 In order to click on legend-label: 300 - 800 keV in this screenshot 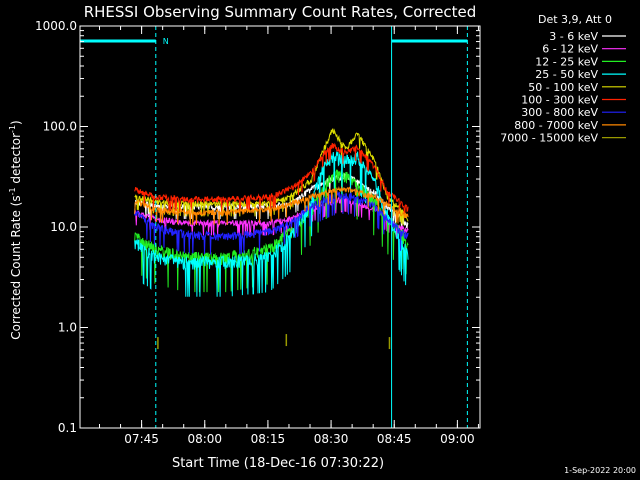, I will do `click(559, 112)`.